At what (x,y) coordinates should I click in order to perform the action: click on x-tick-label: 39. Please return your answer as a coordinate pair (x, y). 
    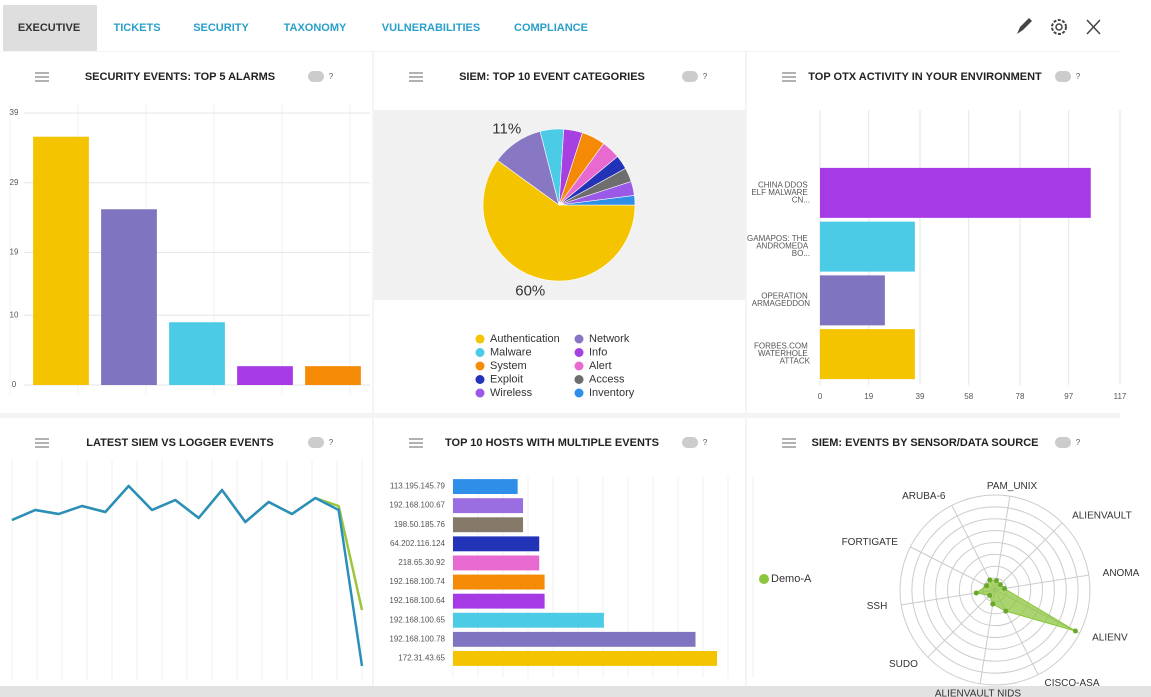
    Looking at the image, I should click on (920, 396).